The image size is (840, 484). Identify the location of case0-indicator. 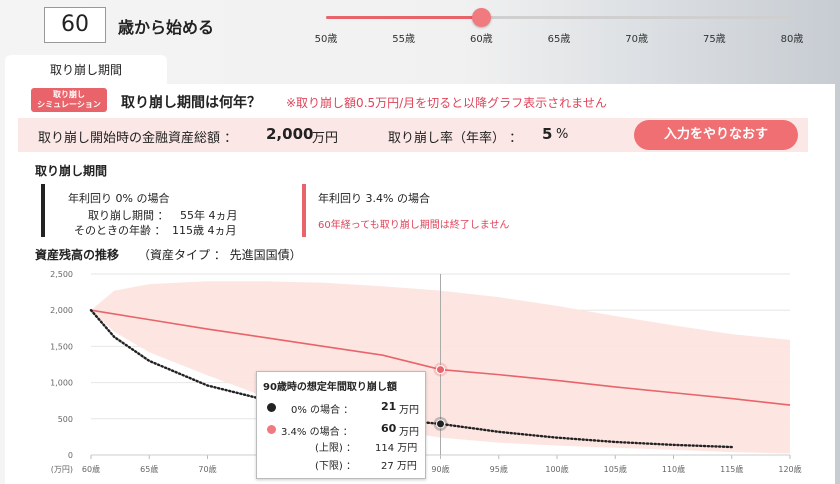
(43, 210).